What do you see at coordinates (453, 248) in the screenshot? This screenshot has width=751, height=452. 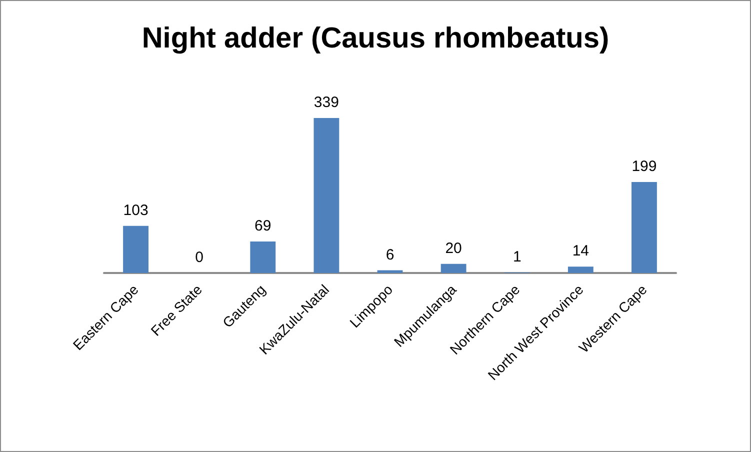 I see `data-label: 20` at bounding box center [453, 248].